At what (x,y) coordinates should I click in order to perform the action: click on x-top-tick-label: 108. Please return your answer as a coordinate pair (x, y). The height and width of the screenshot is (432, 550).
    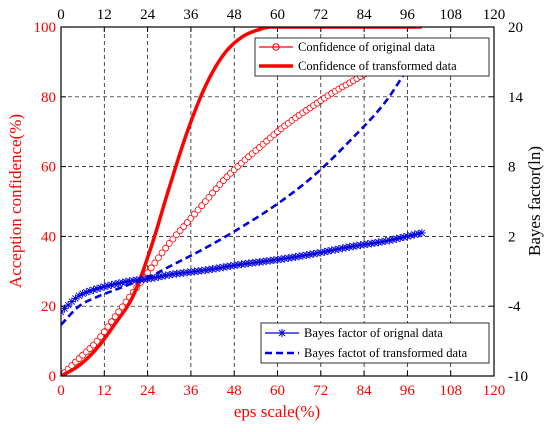
    Looking at the image, I should click on (450, 15).